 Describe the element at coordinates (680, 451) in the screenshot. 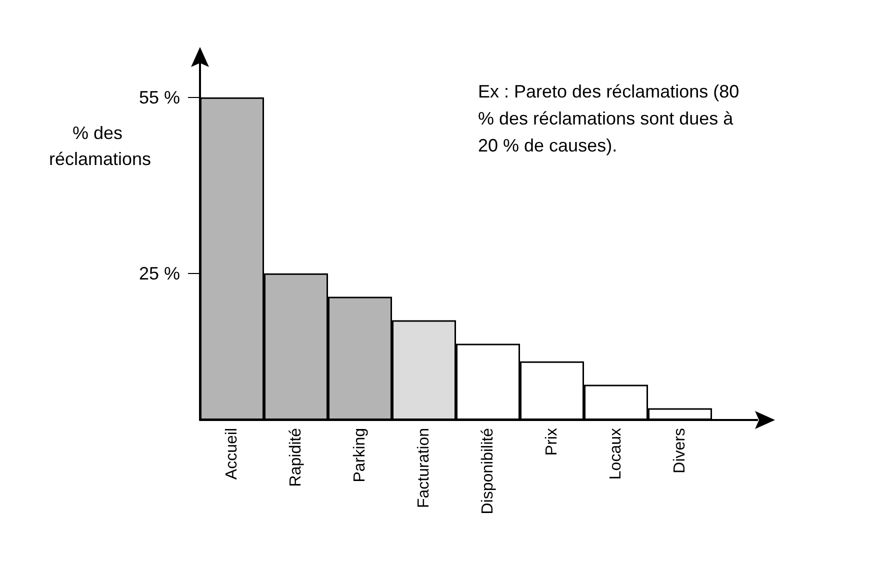

I see `x-tick-label: Divers` at that location.